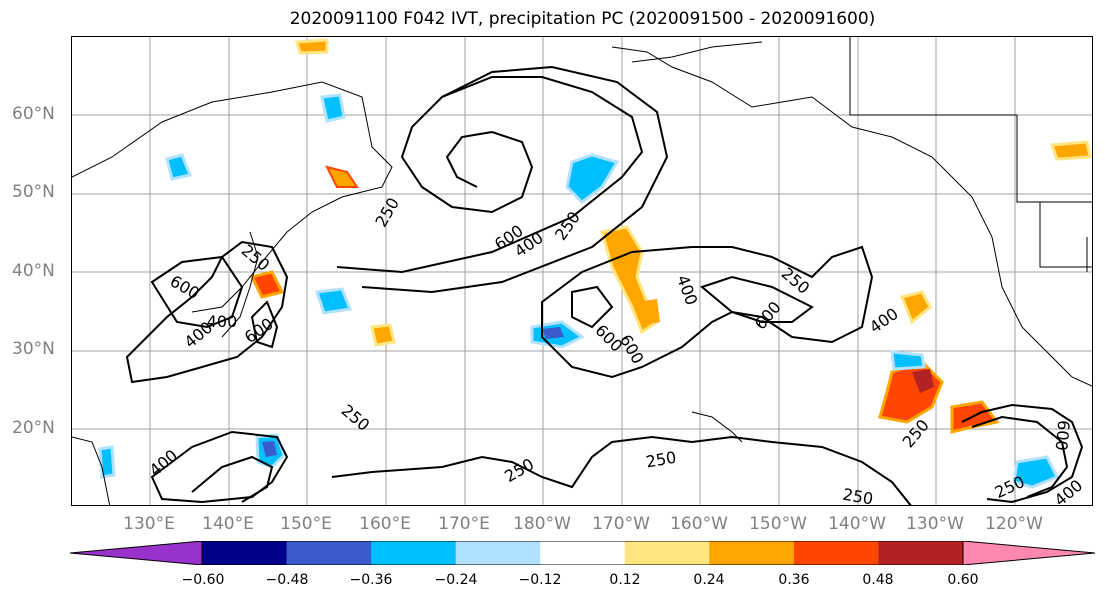 Image resolution: width=1105 pixels, height=601 pixels. I want to click on lon-label-180w: 180°W, so click(542, 524).